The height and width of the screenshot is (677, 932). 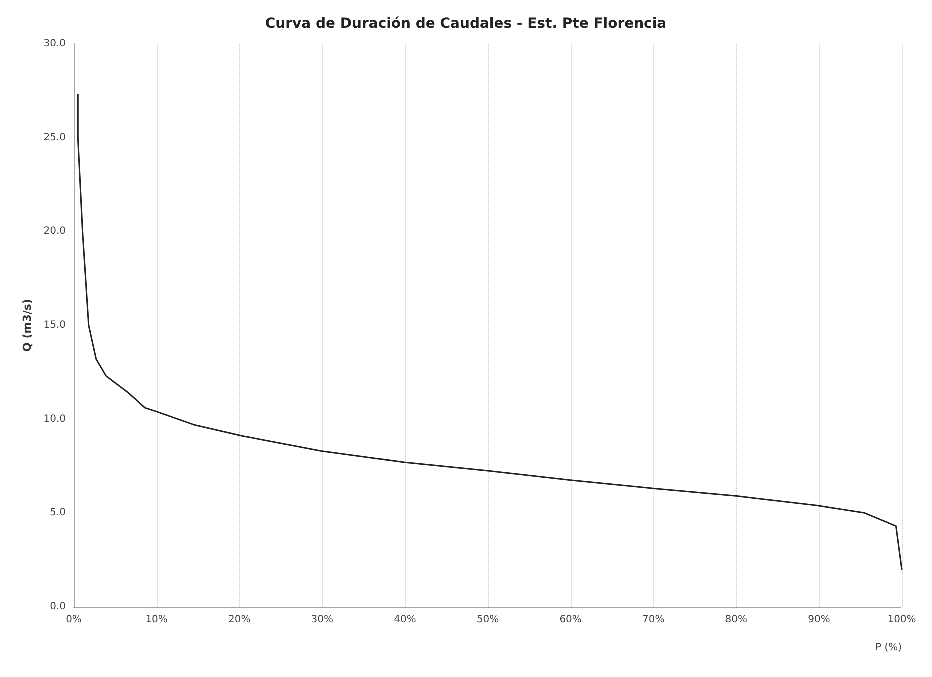 I want to click on x-tick-label: 0%, so click(x=74, y=620).